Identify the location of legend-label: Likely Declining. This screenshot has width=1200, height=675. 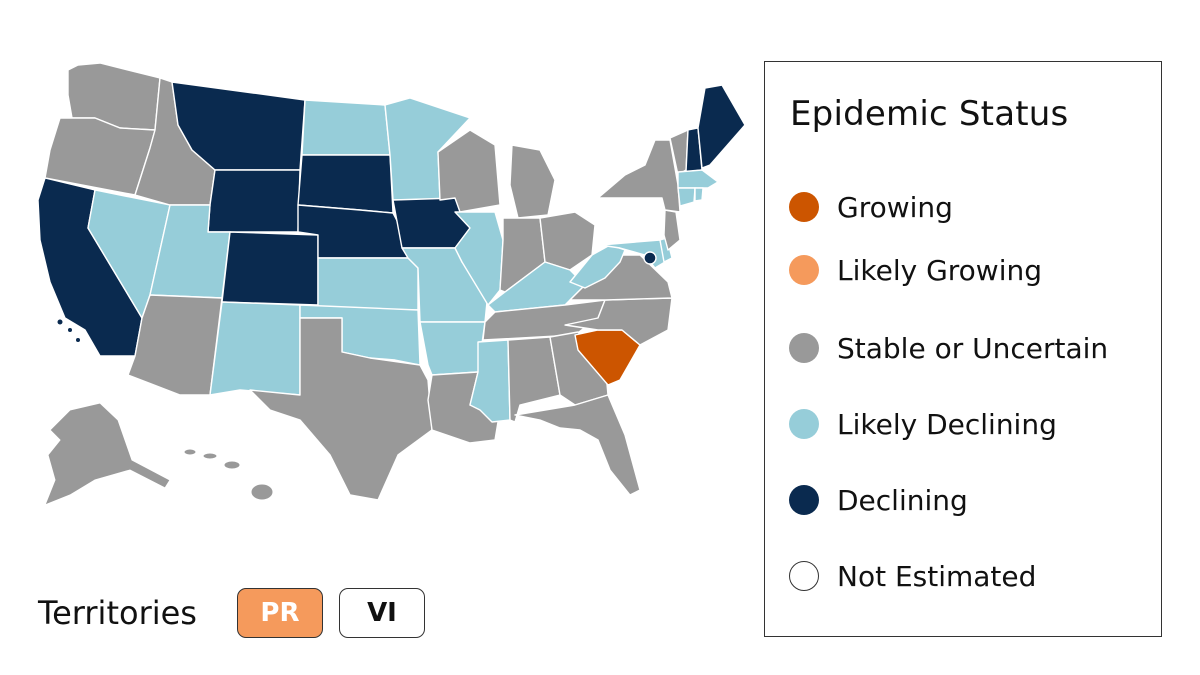
(947, 424).